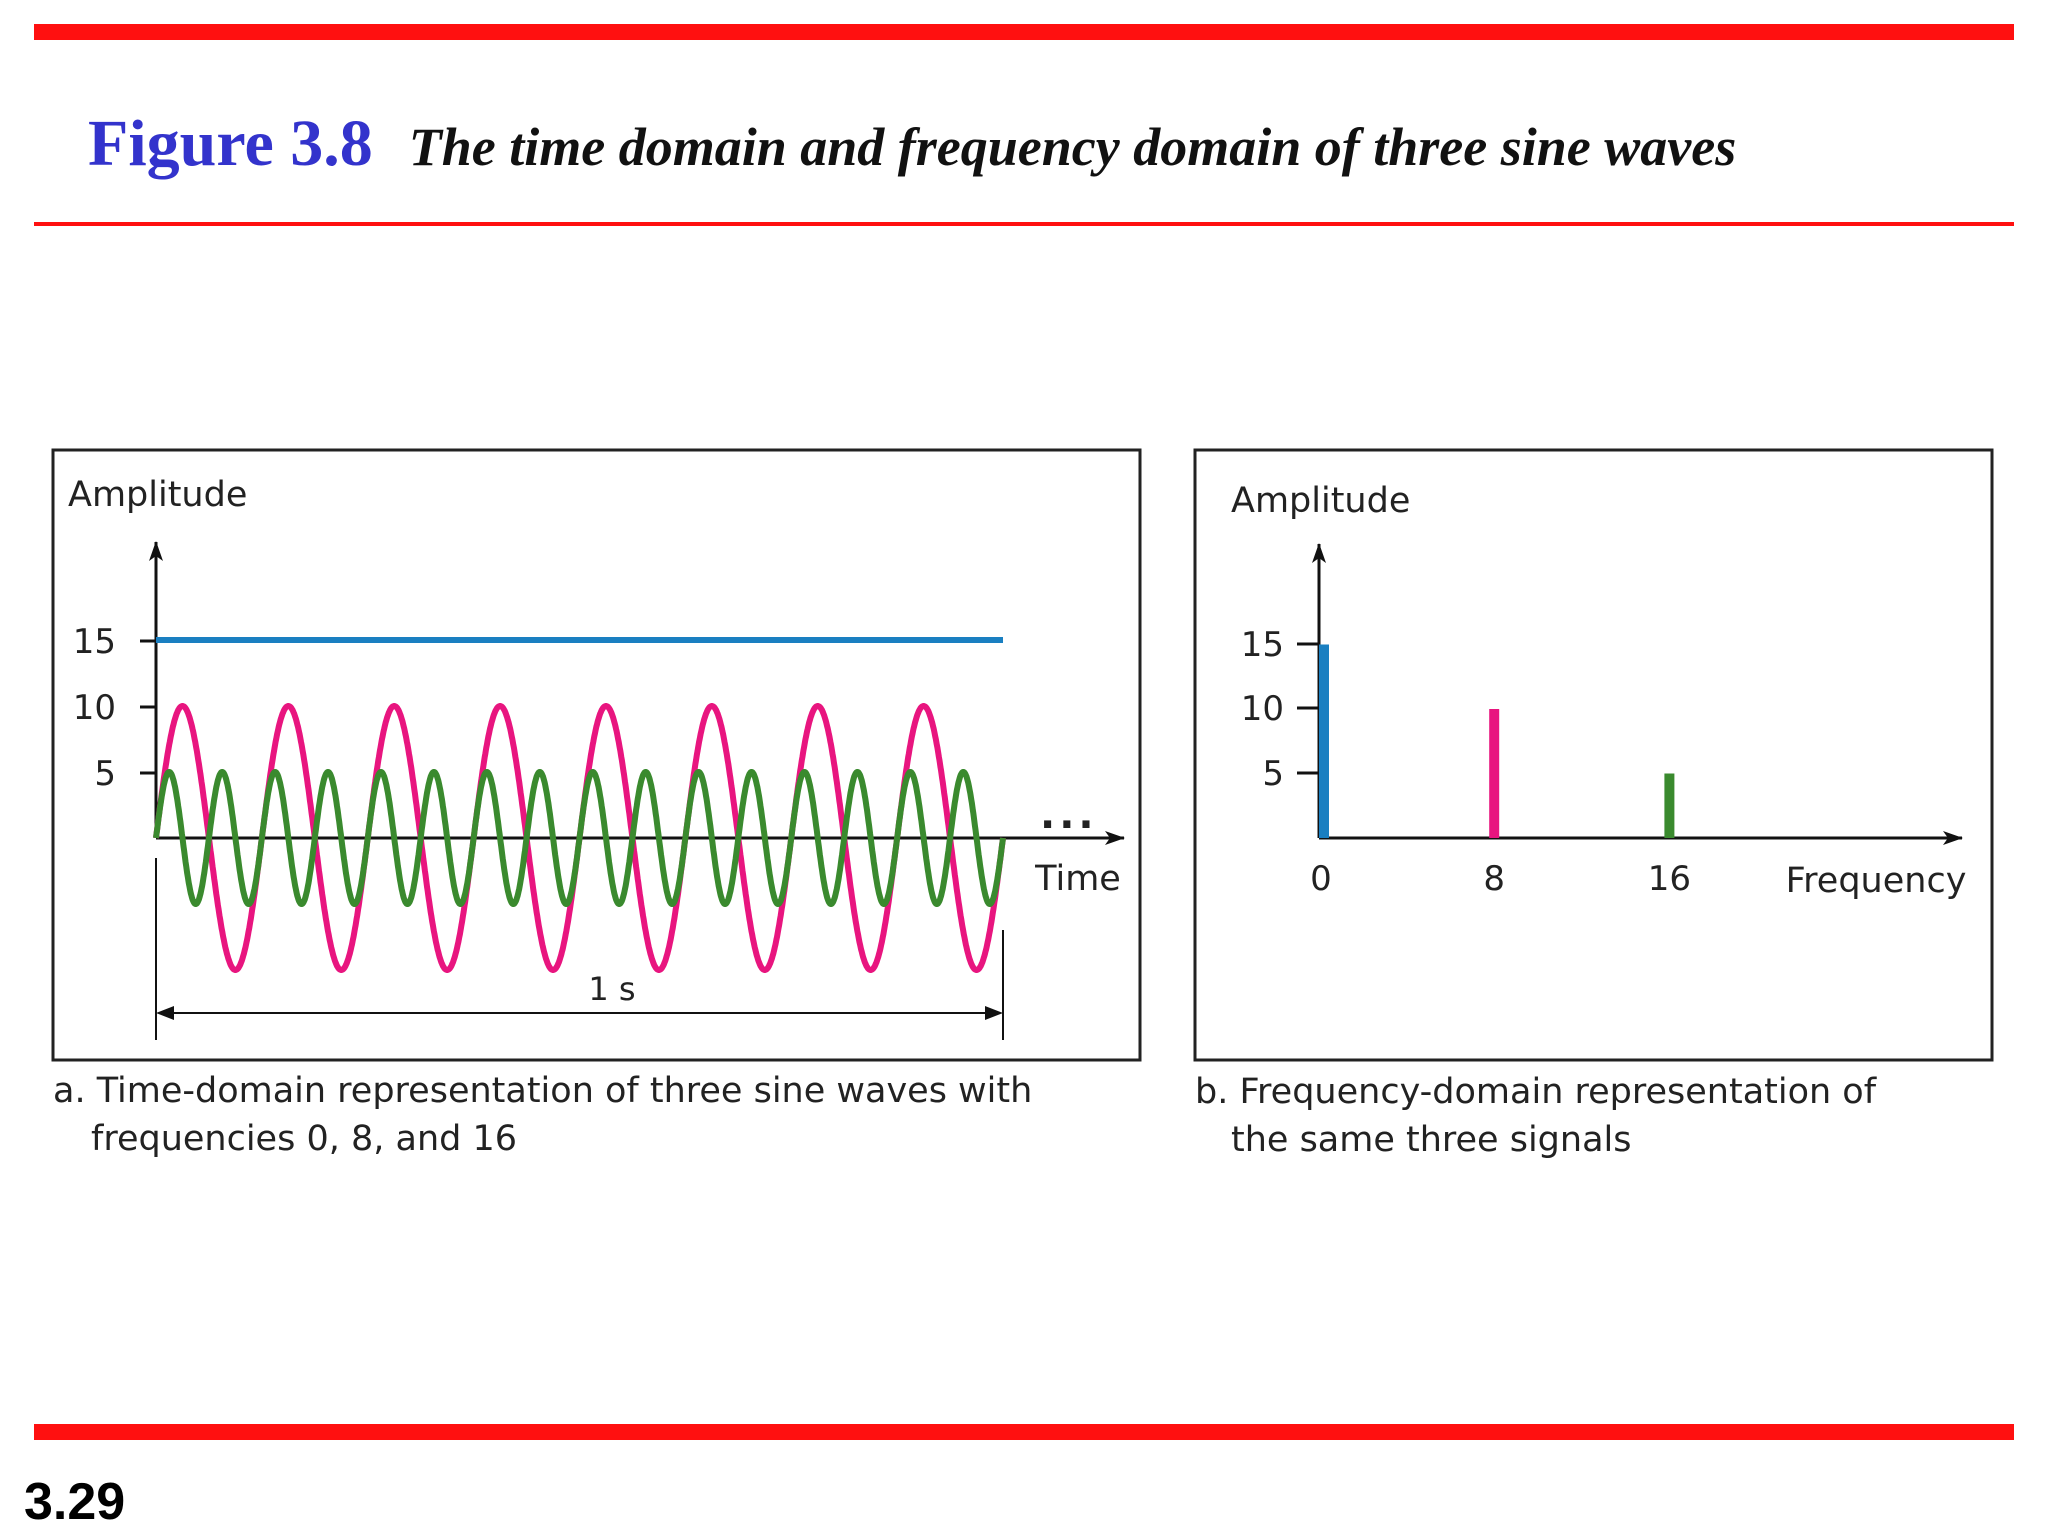 This screenshot has height=1536, width=2048. I want to click on time-series-group, so click(579, 805).